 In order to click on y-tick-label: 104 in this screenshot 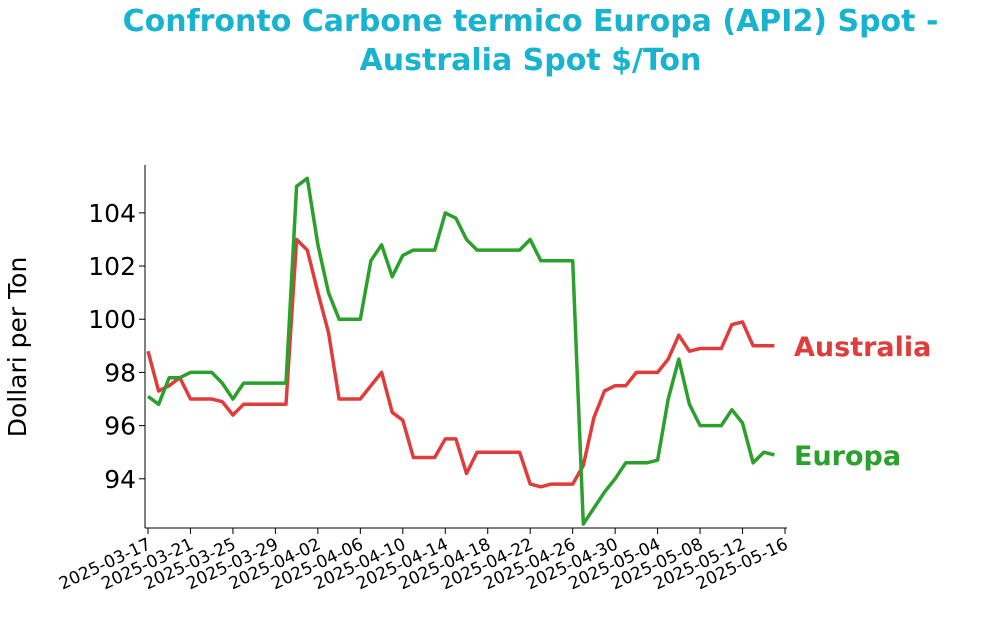, I will do `click(112, 213)`.